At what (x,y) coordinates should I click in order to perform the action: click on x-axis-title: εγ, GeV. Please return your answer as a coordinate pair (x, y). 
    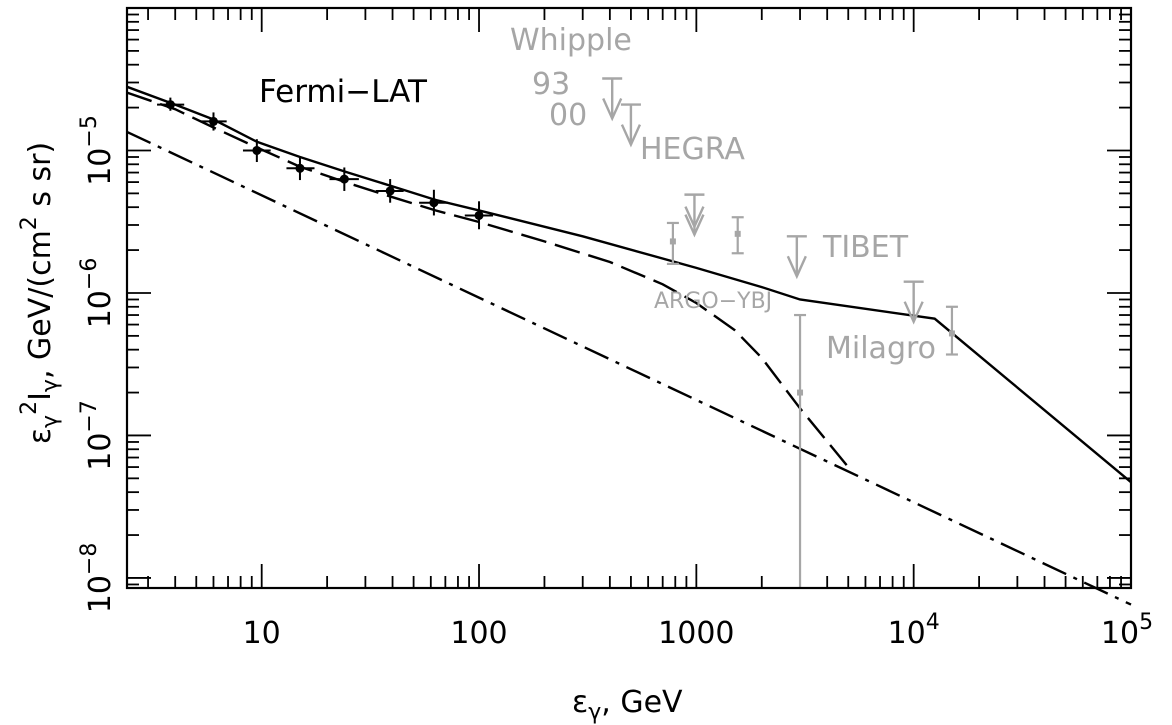
    Looking at the image, I should click on (627, 705).